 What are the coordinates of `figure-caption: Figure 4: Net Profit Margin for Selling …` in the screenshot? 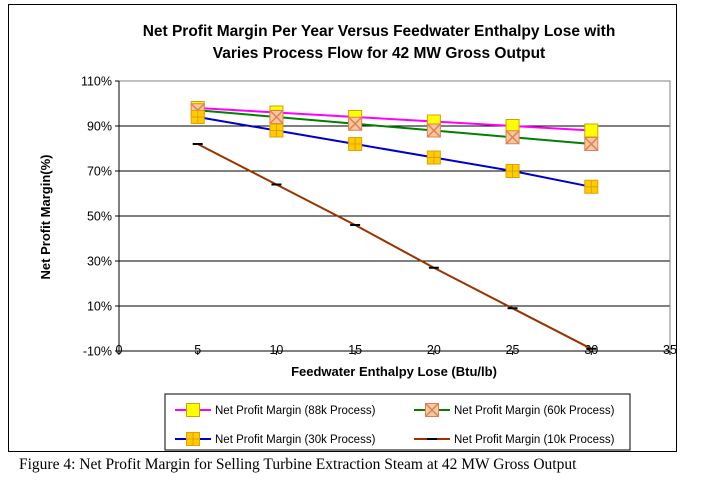 It's located at (298, 464).